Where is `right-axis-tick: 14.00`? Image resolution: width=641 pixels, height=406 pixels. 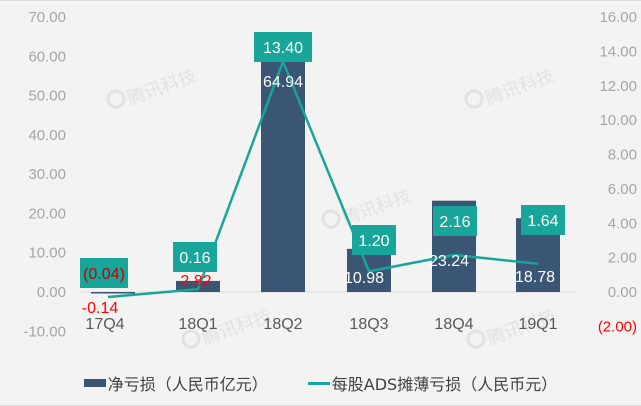 right-axis-tick: 14.00 is located at coordinates (618, 51).